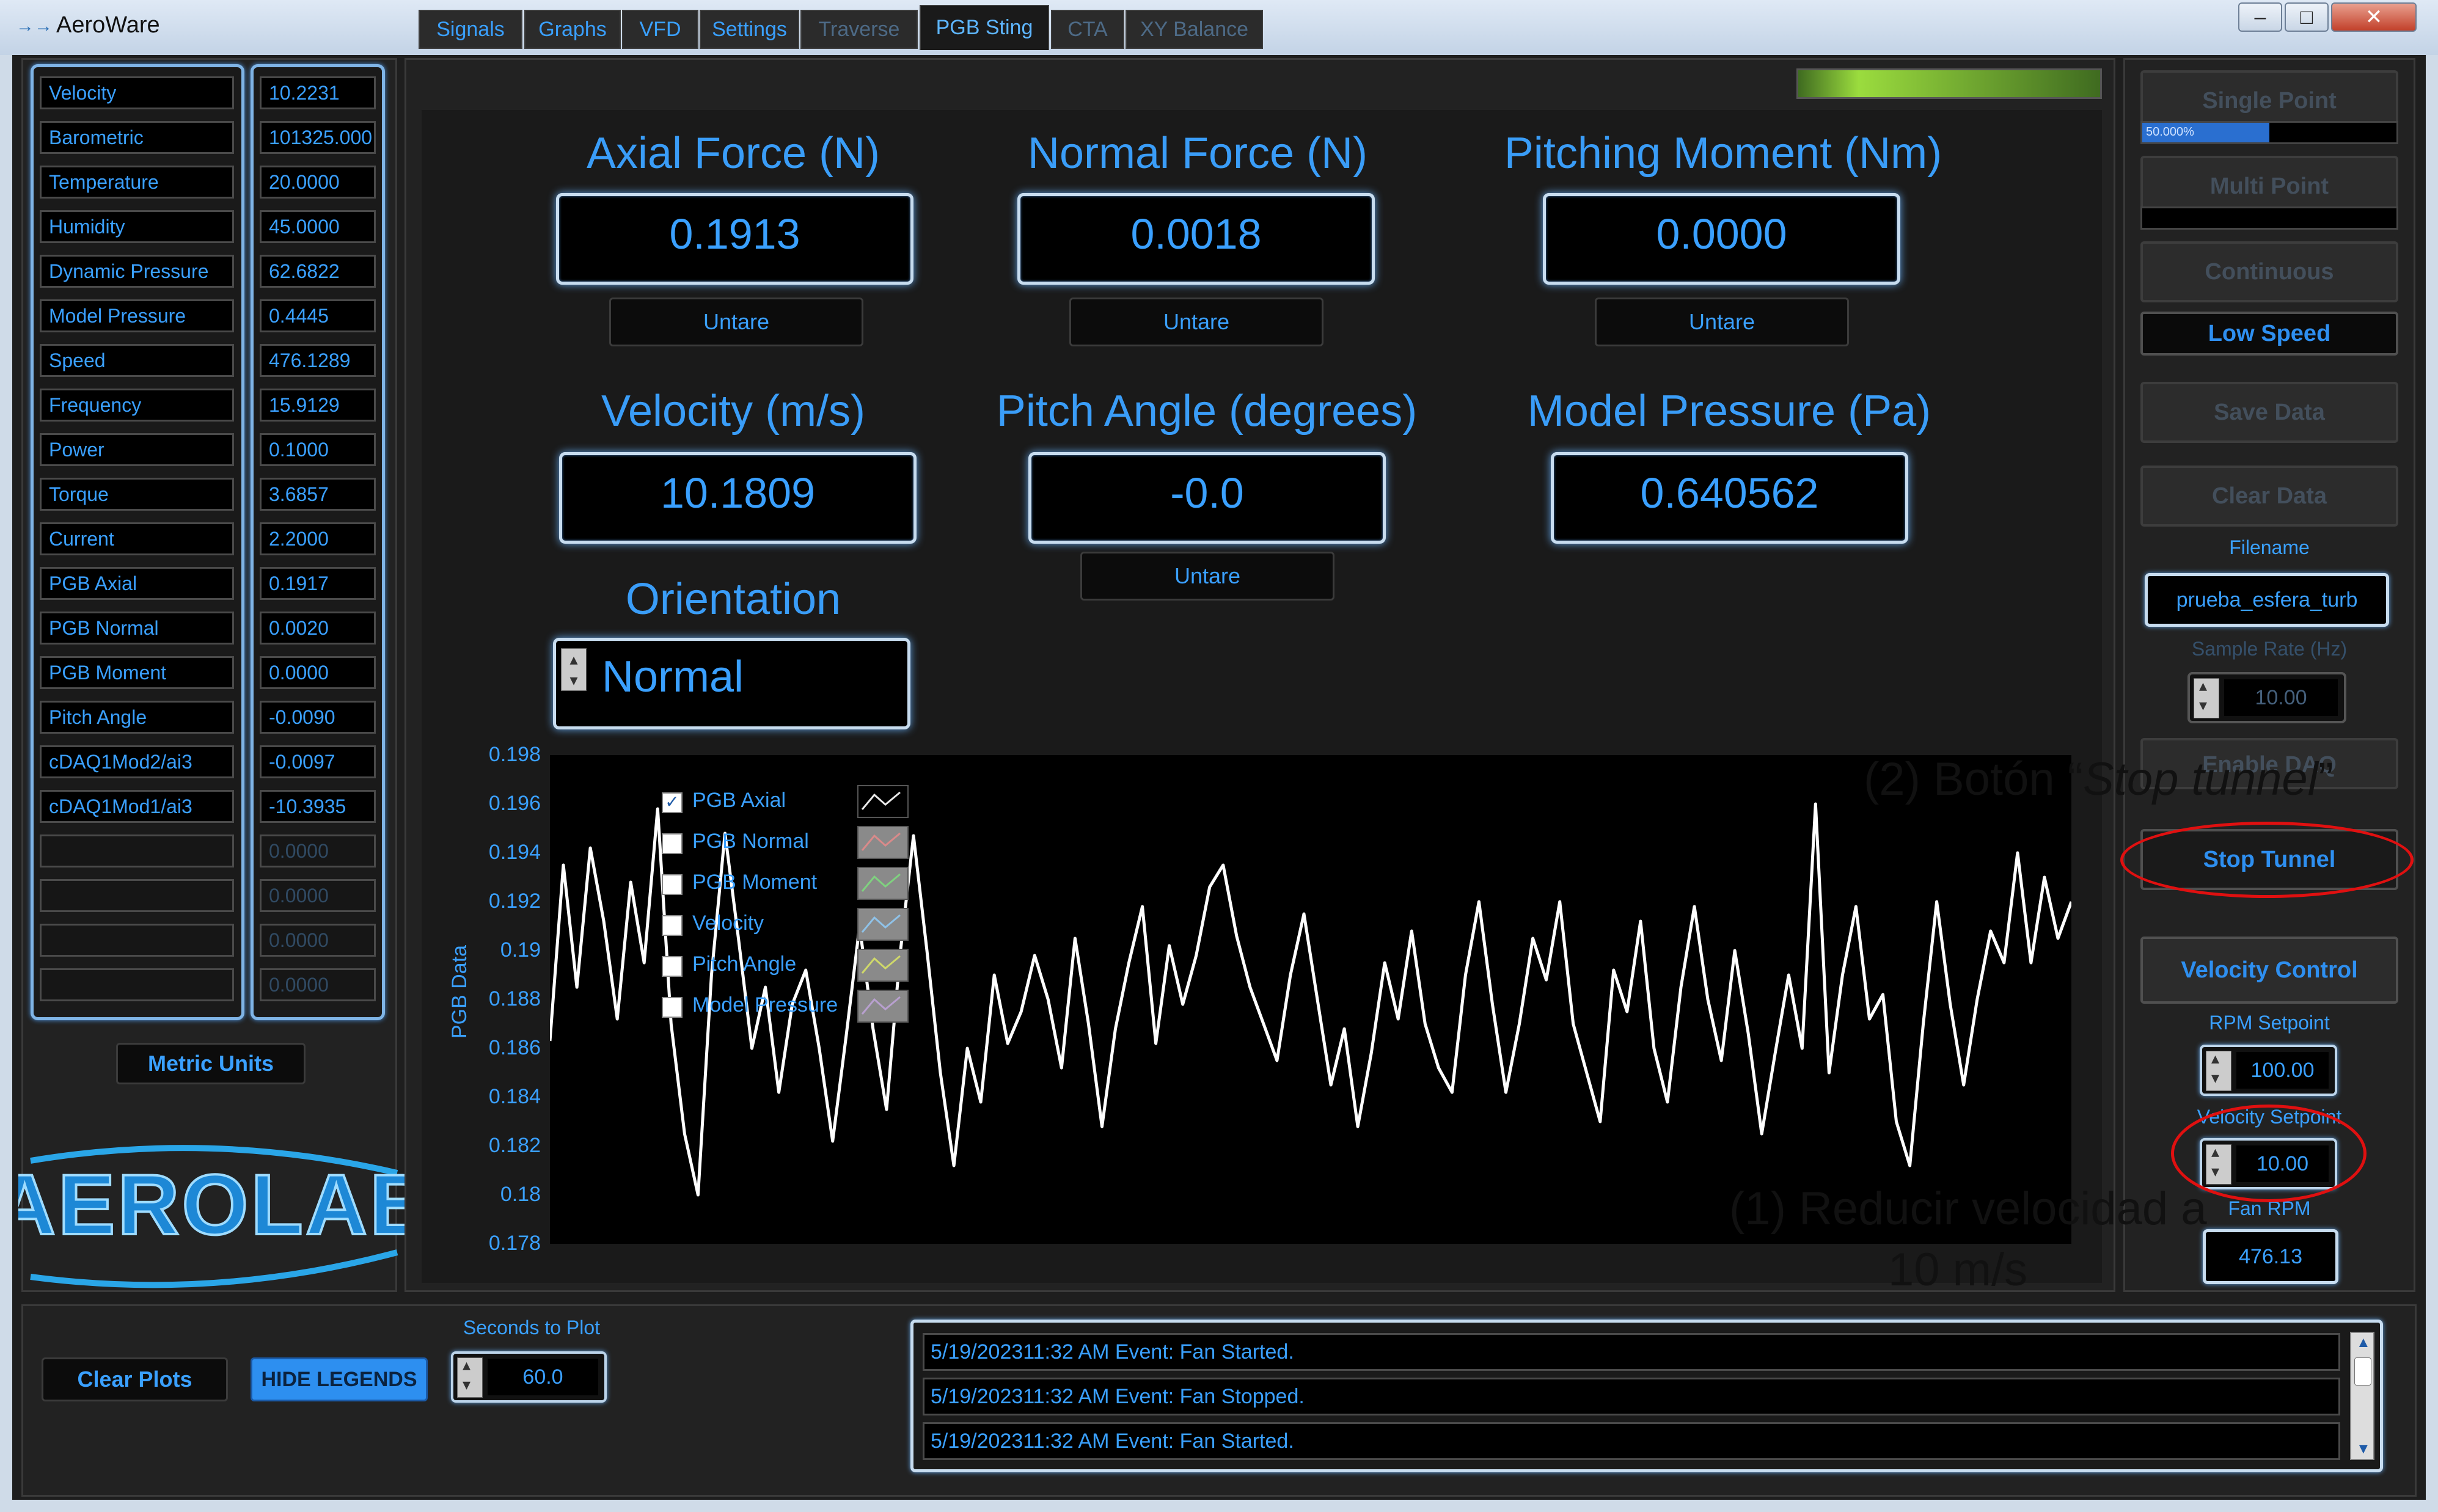  What do you see at coordinates (137, 226) in the screenshot?
I see `channel-label: Humidity` at bounding box center [137, 226].